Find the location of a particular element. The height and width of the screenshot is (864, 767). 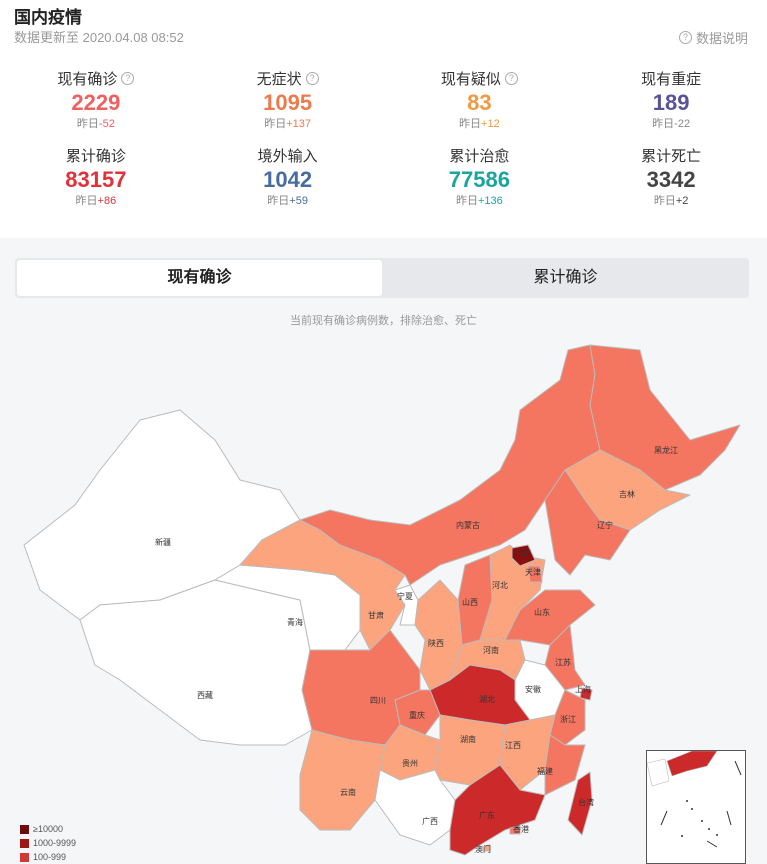

legend-label: 100-999 is located at coordinates (50, 857).